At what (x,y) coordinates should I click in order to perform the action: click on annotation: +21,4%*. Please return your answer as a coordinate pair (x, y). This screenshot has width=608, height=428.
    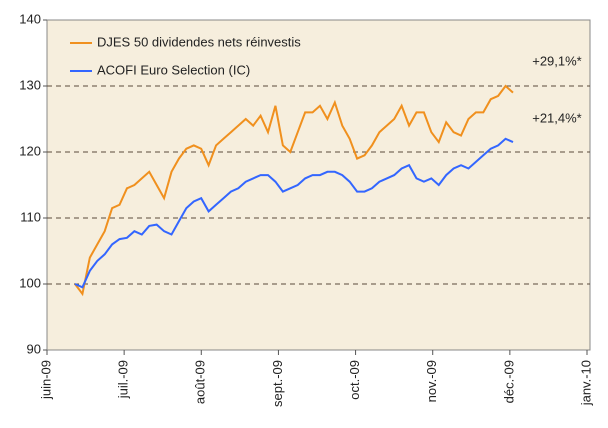
    Looking at the image, I should click on (557, 117).